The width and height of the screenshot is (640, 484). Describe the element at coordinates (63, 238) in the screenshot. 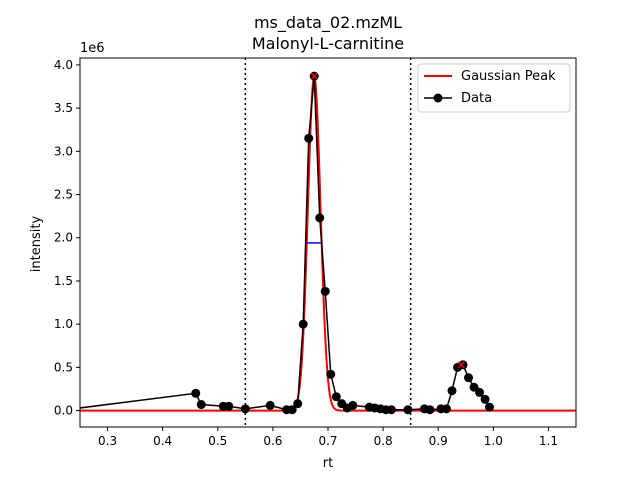

I see `y-tick-label: 2.0` at that location.